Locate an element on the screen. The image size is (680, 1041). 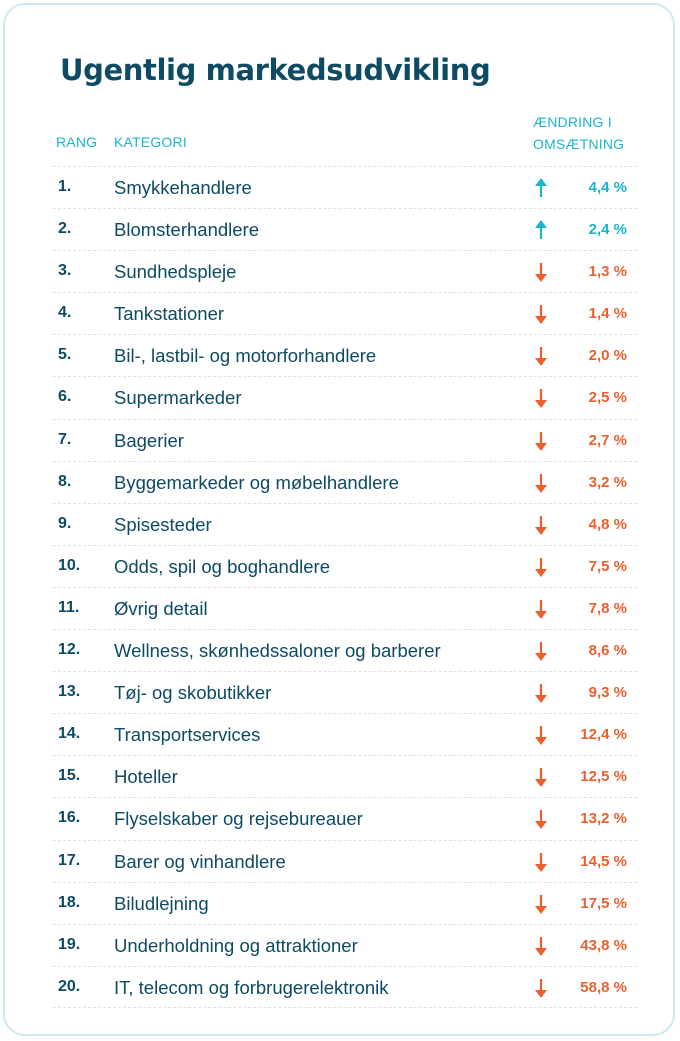
category-cell: Bil-, lastbil- og motorforhandlere is located at coordinates (245, 356).